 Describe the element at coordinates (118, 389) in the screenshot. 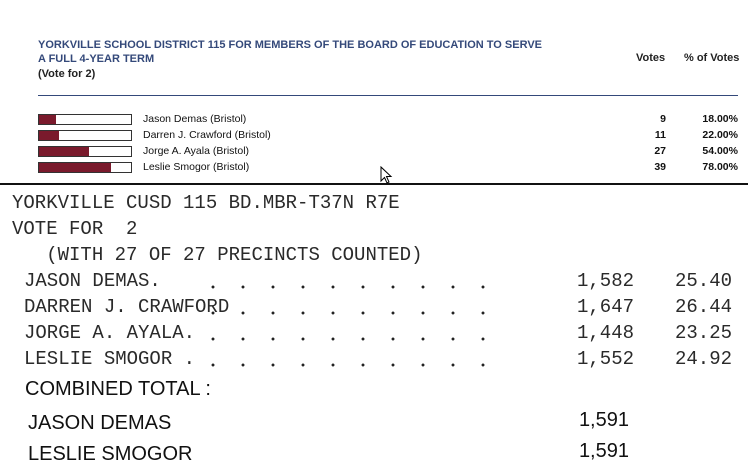

I see `combined-label: COMBINED TOTAL :` at that location.